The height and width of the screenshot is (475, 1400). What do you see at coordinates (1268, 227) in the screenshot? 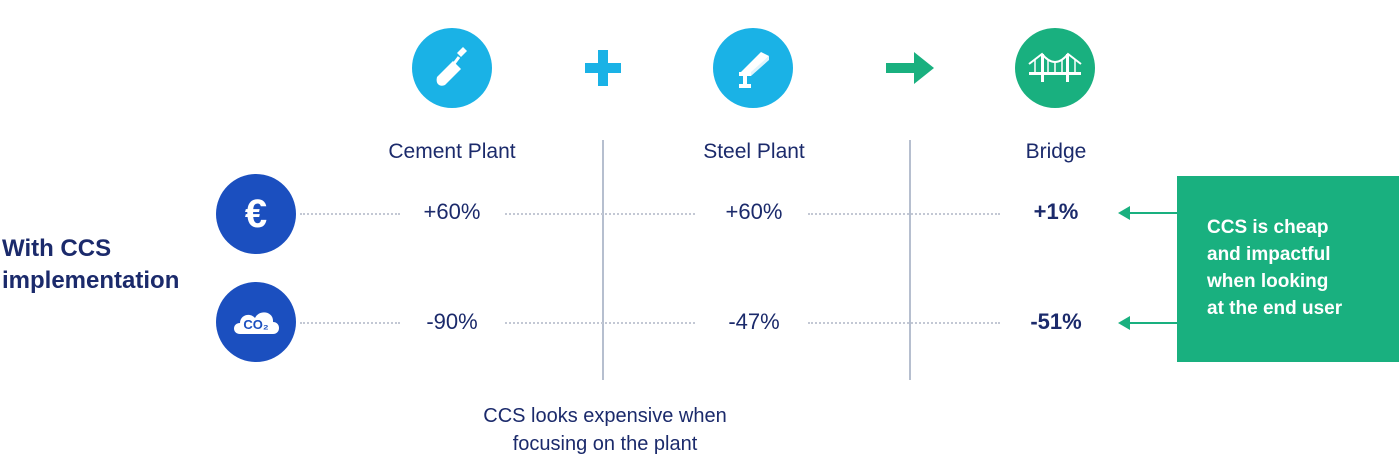
I see `callout-line: CCS is cheap` at bounding box center [1268, 227].